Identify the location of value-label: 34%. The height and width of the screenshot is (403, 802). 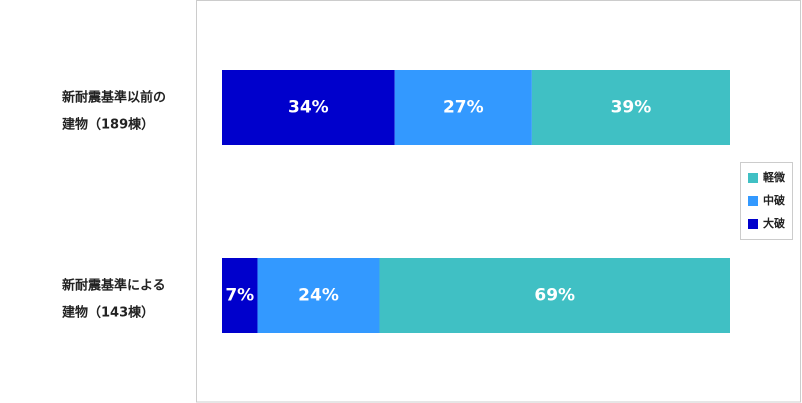
(308, 108).